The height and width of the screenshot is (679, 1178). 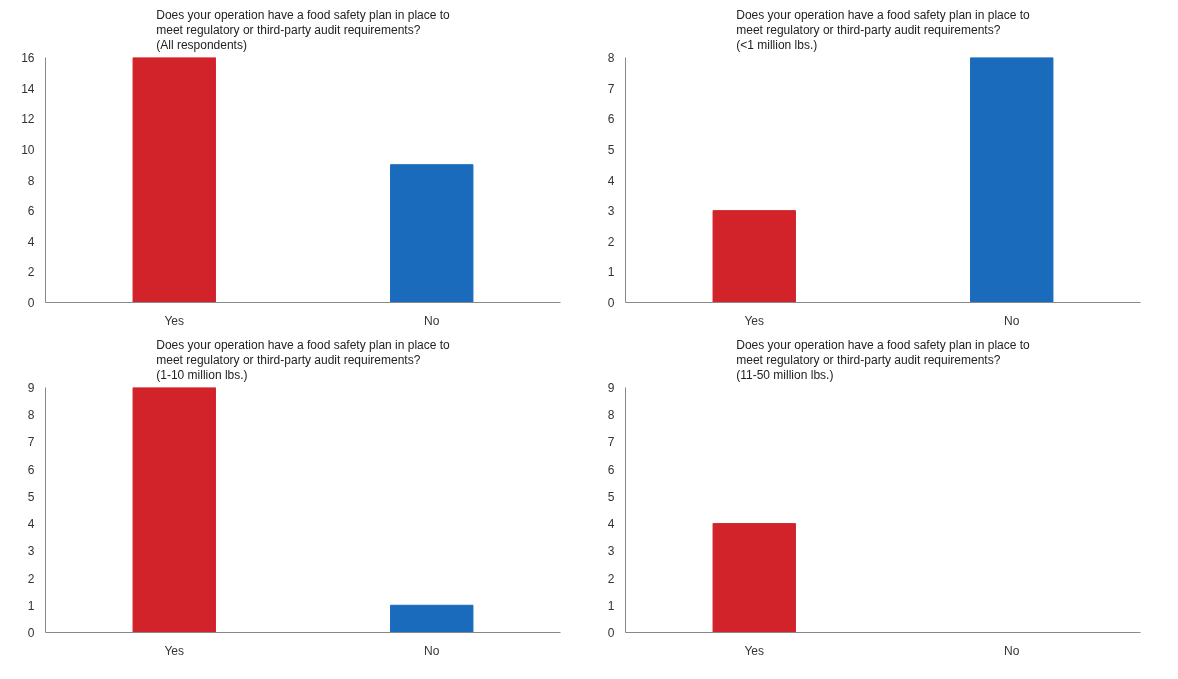 What do you see at coordinates (28, 88) in the screenshot?
I see `y-tick-label: 14` at bounding box center [28, 88].